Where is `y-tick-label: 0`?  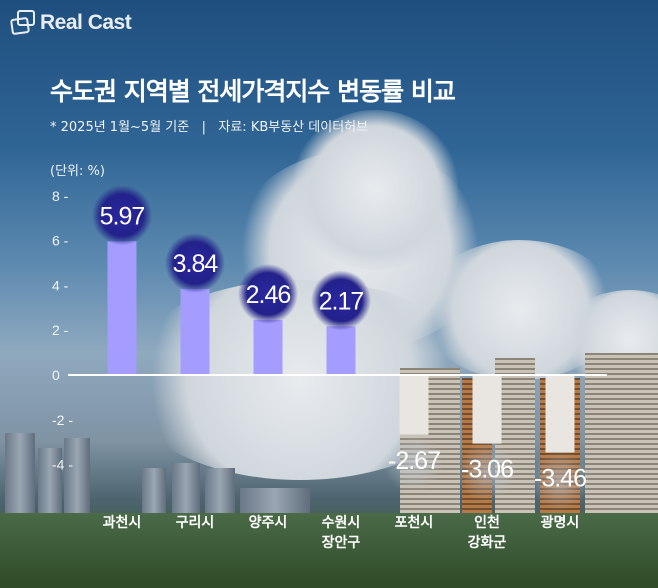
y-tick-label: 0 is located at coordinates (56, 375).